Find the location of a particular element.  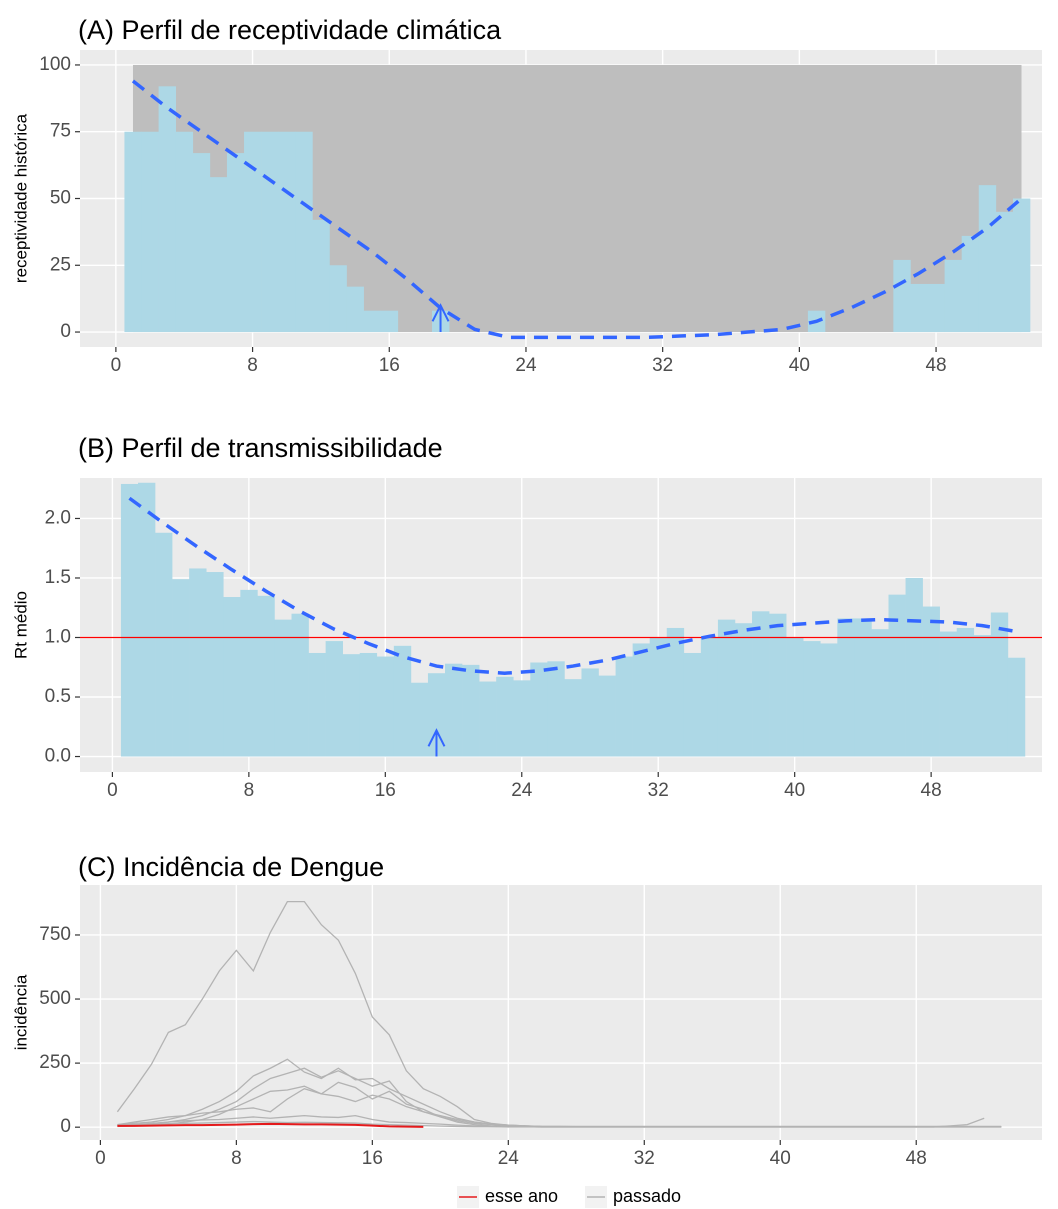

chart-title: (A) Perfil de receptividade climática is located at coordinates (290, 30).